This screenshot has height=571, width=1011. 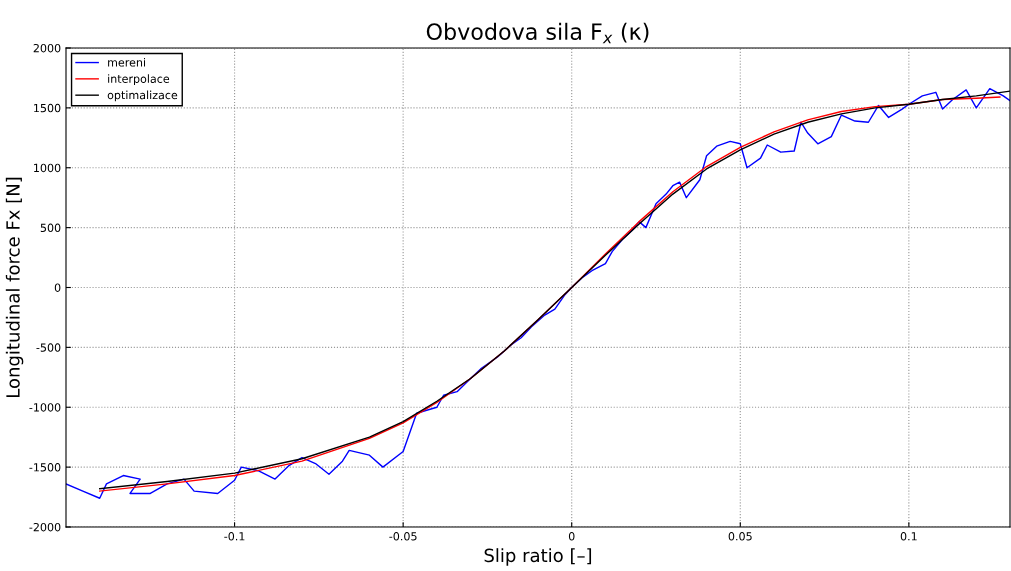 I want to click on y-tick-label: -2000, so click(x=45, y=527).